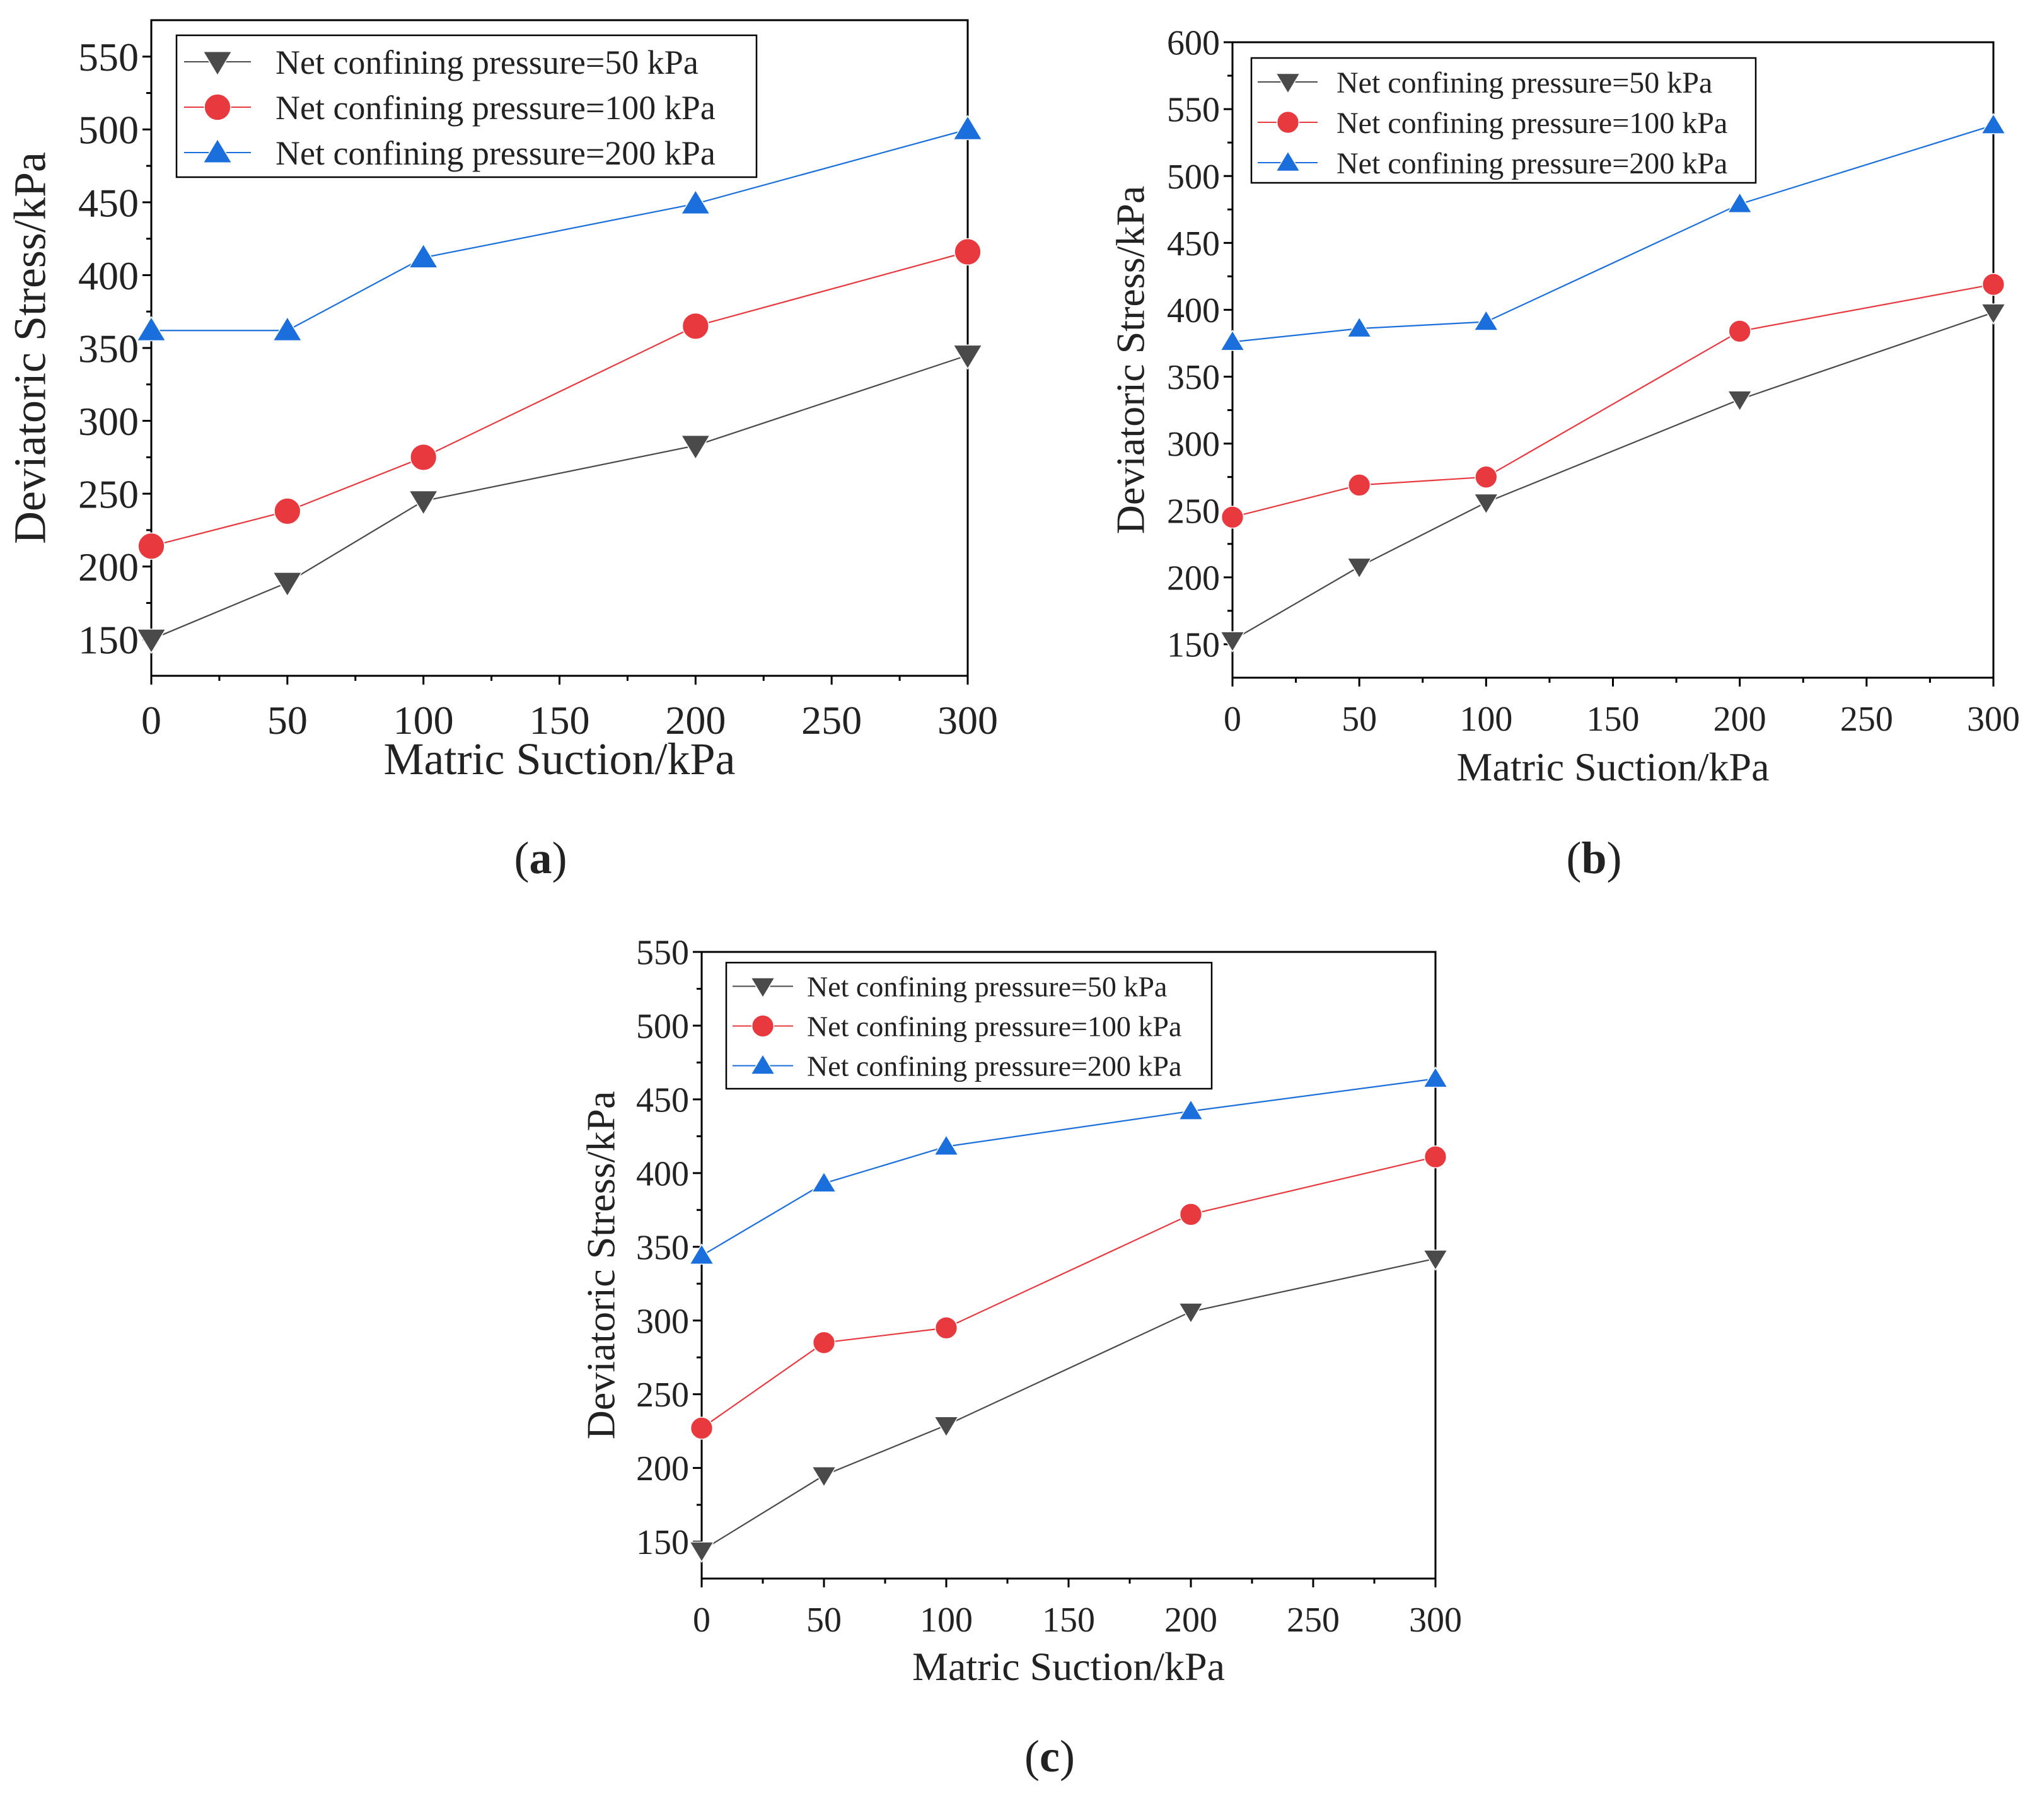 This screenshot has height=1820, width=2035. I want to click on panel-label: (b), so click(1594, 858).